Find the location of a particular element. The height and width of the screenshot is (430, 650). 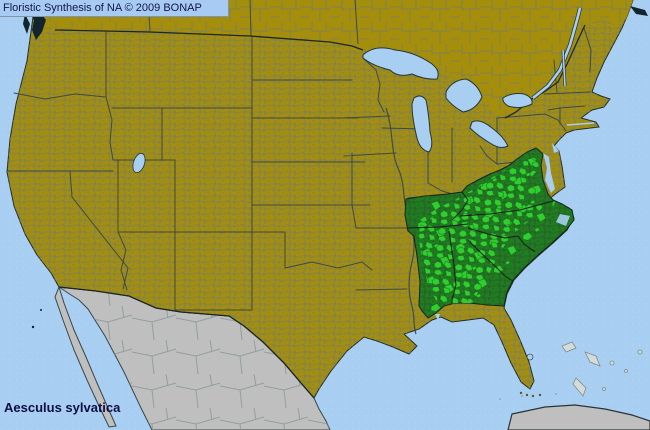

mexico-states-overlay is located at coordinates (194, 358).